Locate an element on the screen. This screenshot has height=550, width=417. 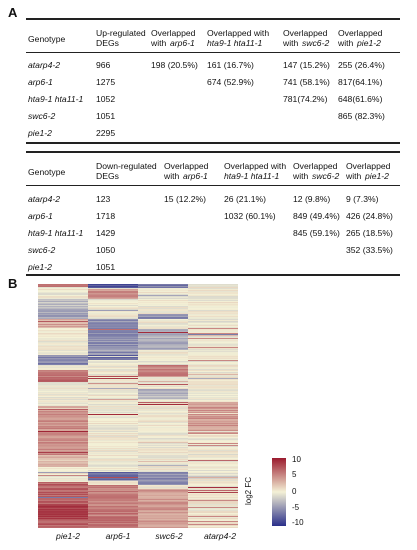
overlap-cell: 9 (7.3%) is located at coordinates (362, 199).